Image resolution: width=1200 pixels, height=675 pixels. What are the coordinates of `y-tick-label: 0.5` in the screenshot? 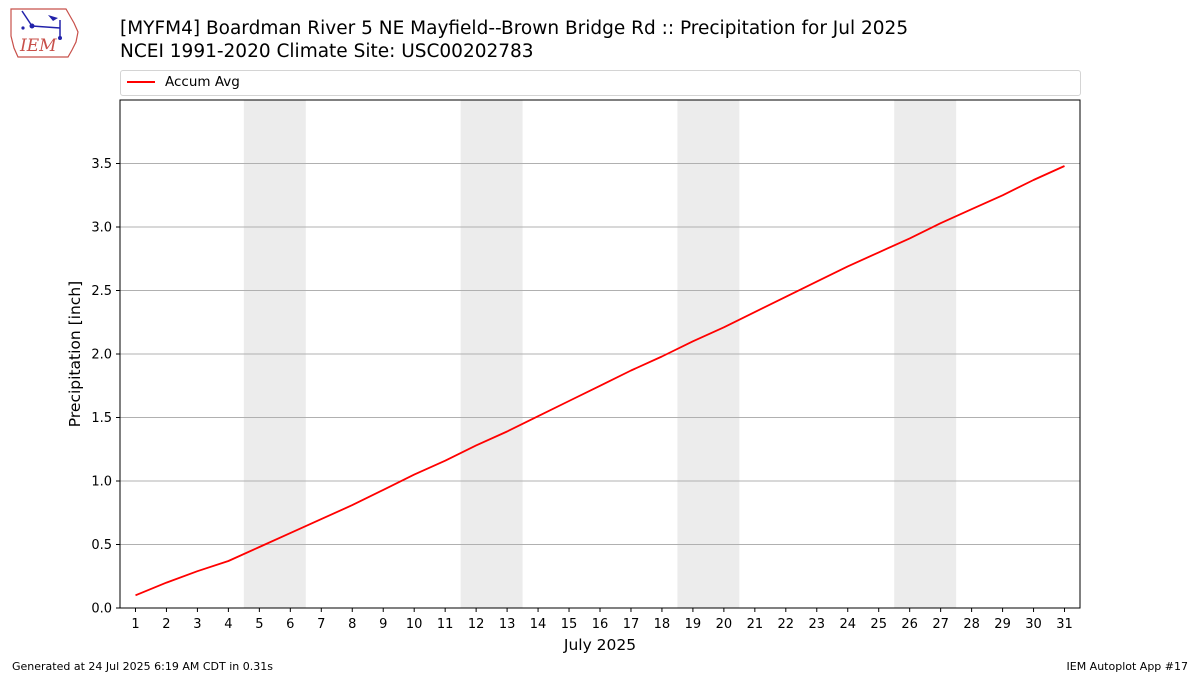 It's located at (101, 545).